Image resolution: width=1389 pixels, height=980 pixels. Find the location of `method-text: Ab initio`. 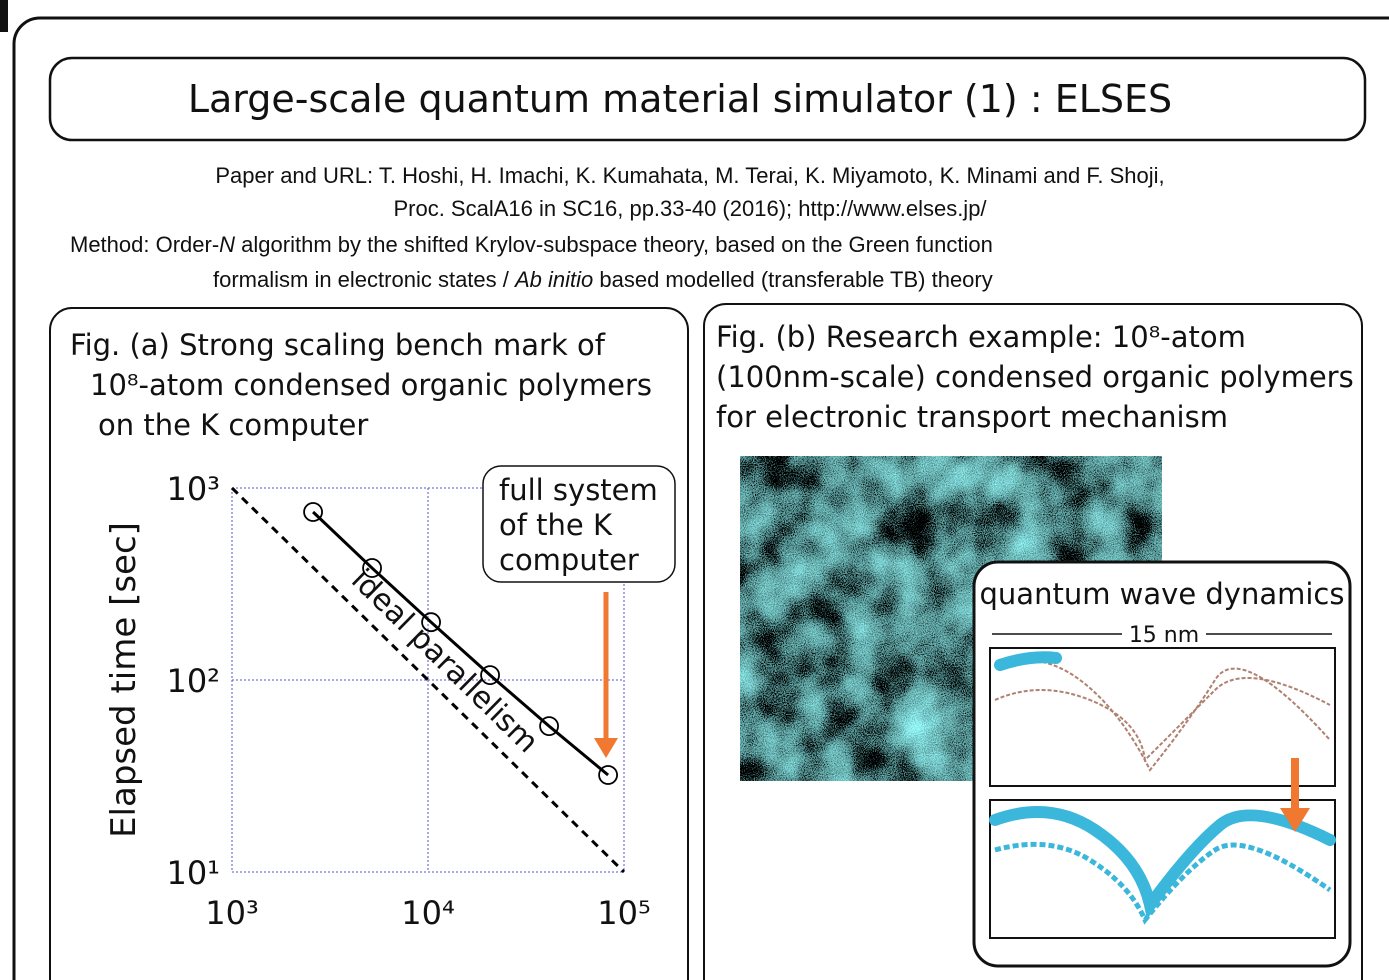

method-text: Ab initio is located at coordinates (553, 279).